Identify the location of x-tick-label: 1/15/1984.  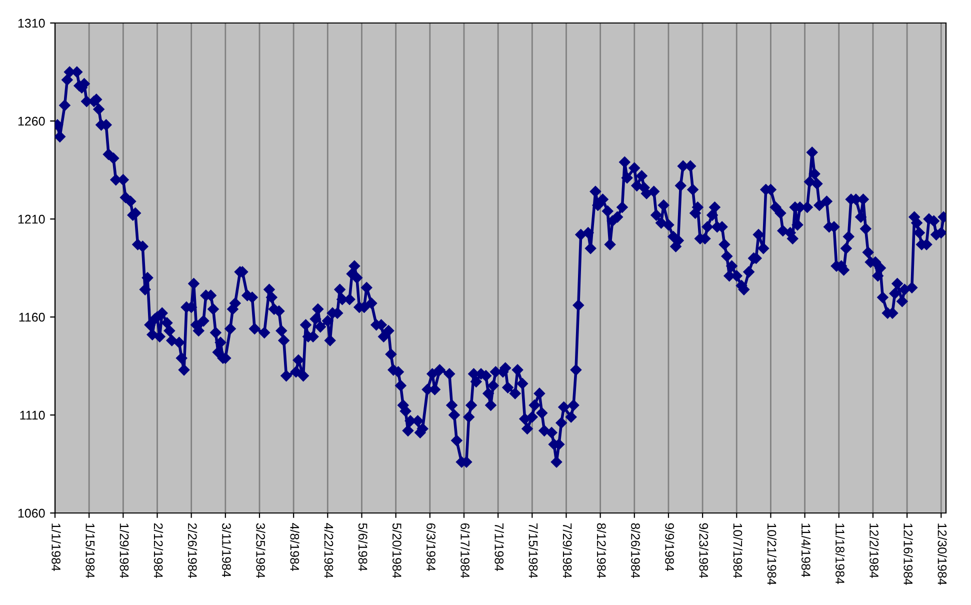
(90, 551).